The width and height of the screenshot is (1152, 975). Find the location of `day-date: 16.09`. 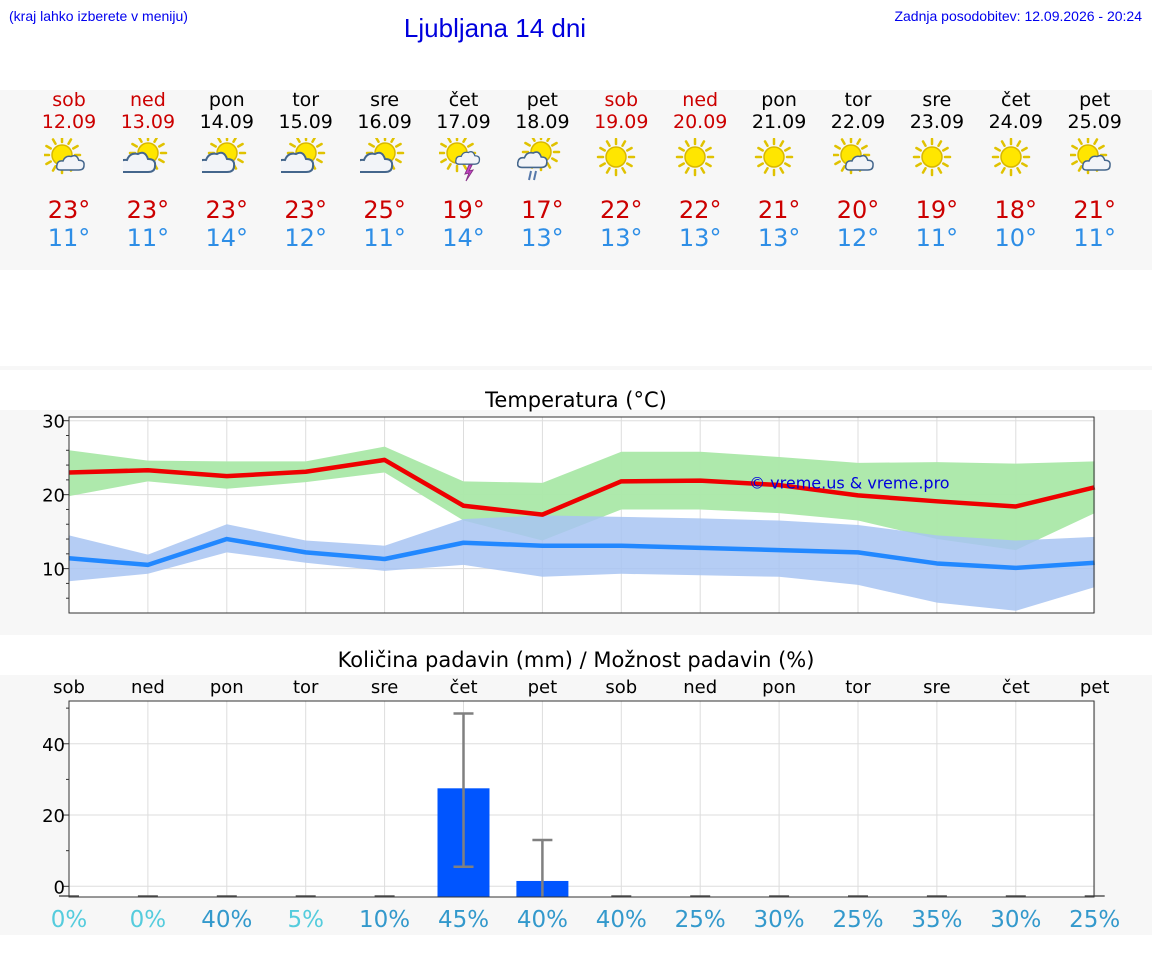

day-date: 16.09 is located at coordinates (384, 122).